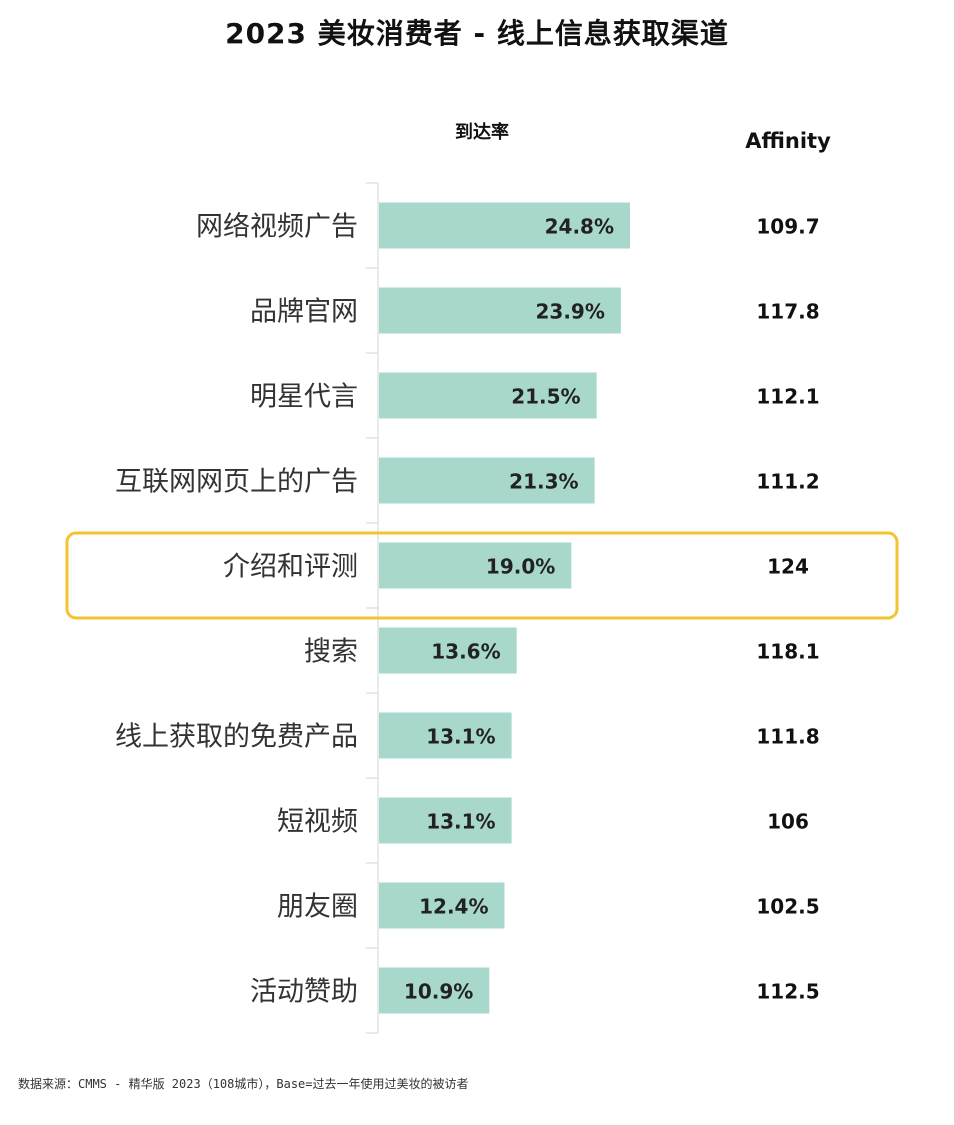  What do you see at coordinates (465, 652) in the screenshot?
I see `value-label: 13.6%` at bounding box center [465, 652].